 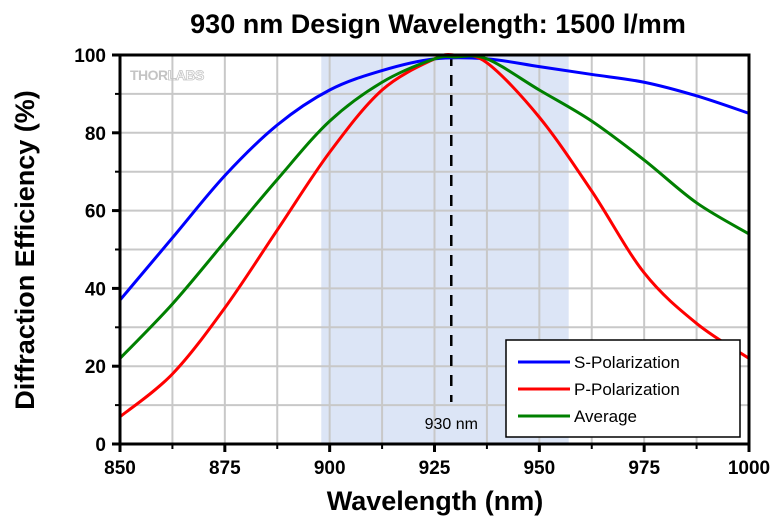 What do you see at coordinates (167, 75) in the screenshot?
I see `thorlabs-watermark: THORLABS` at bounding box center [167, 75].